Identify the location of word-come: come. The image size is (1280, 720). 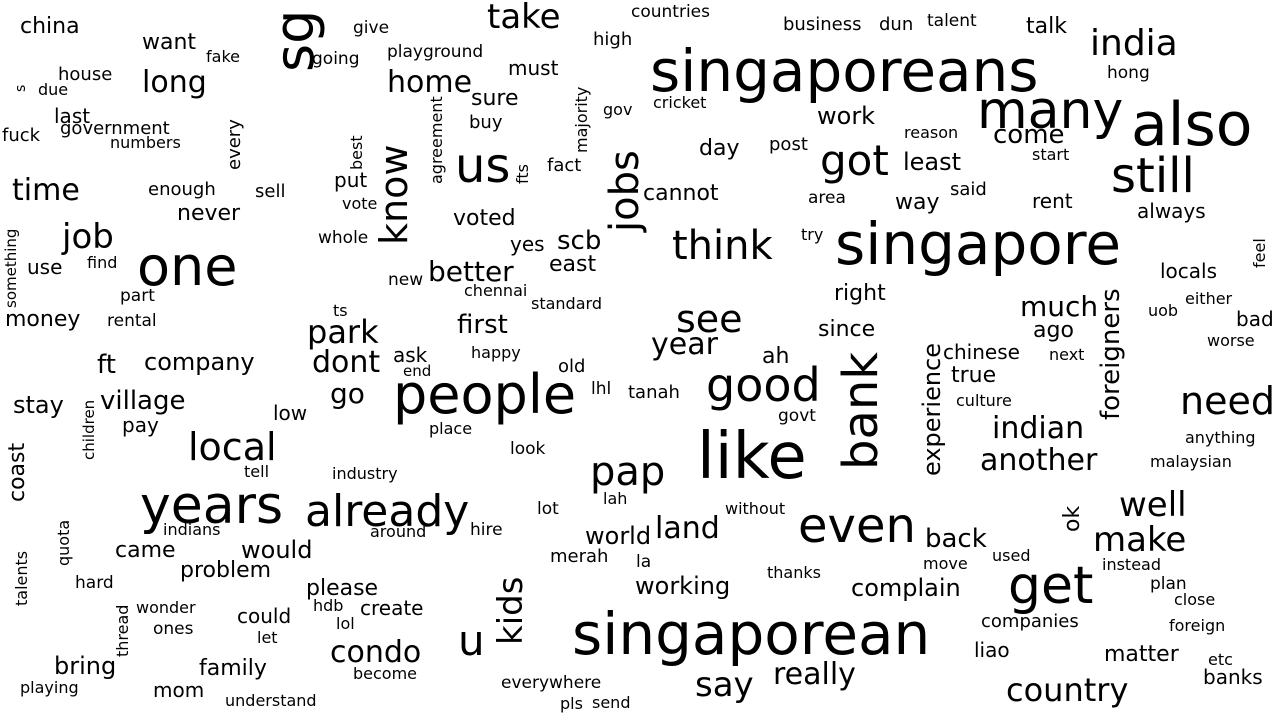
(1029, 135).